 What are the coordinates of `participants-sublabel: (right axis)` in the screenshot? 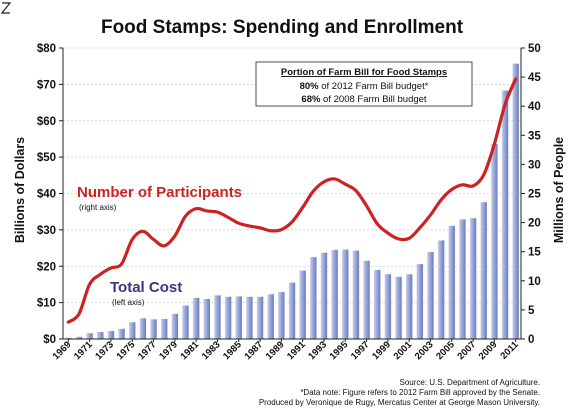 It's located at (98, 207).